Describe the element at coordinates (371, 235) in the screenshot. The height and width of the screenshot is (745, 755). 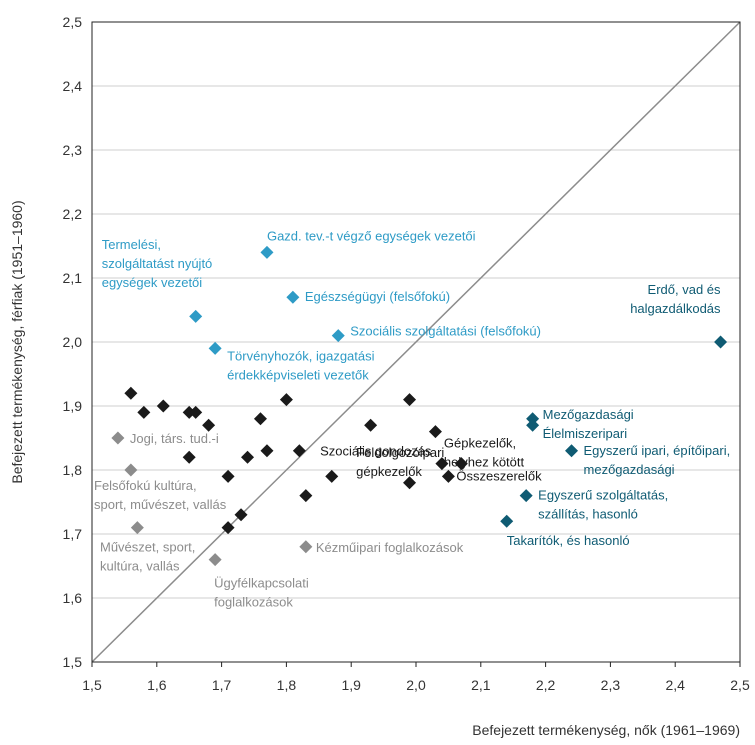
I see `annotation-label: Gazd. tev.-t végző egységek vezetői` at that location.